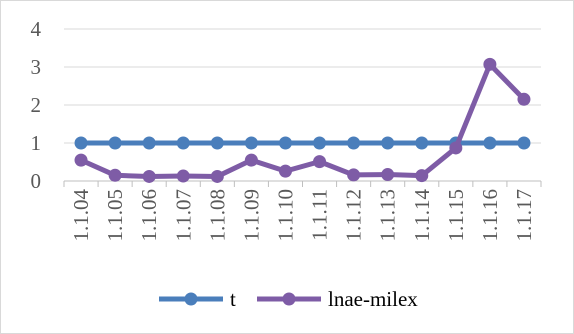 This screenshot has width=574, height=334. Describe the element at coordinates (36, 67) in the screenshot. I see `y-tick-label: 3` at that location.